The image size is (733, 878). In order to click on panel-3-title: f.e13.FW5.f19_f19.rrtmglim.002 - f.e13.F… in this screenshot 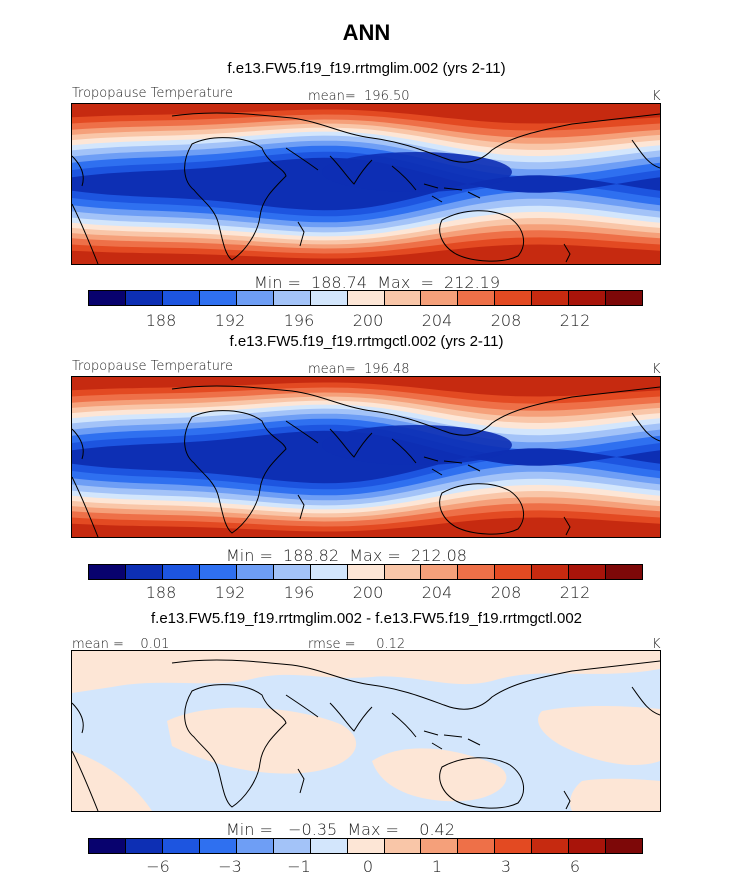, I will do `click(366, 618)`.